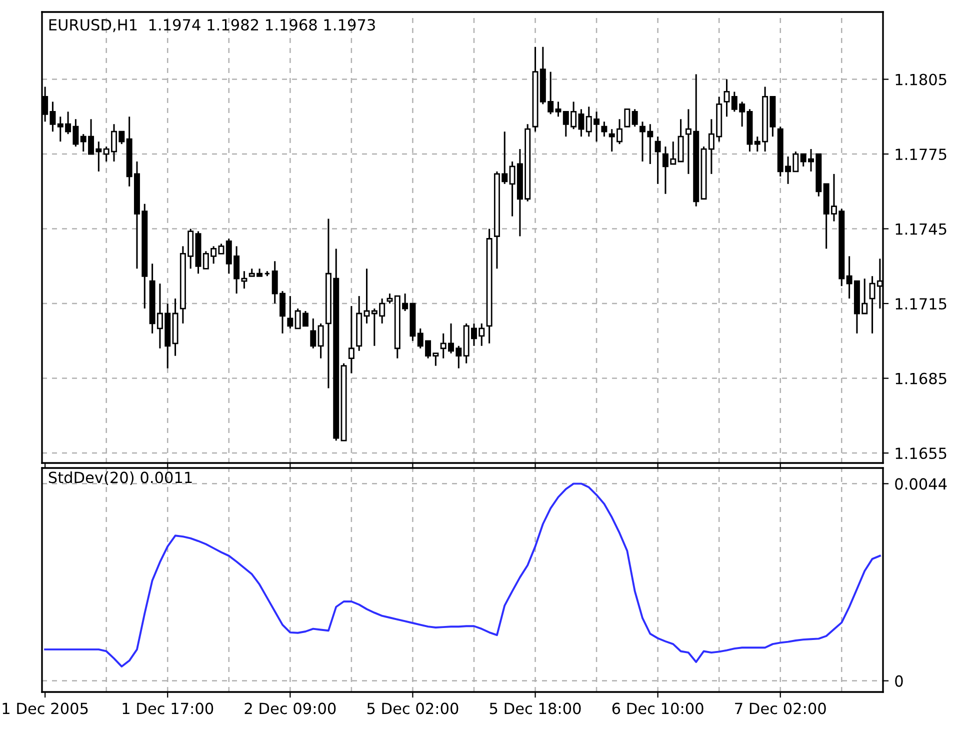  I want to click on y-tick-label: 1.1745, so click(921, 229).